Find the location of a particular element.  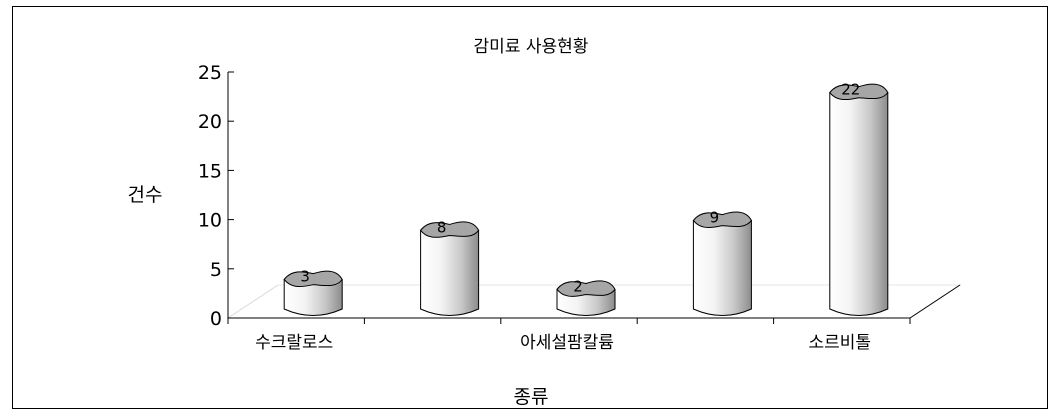

bar-value-label: 9 is located at coordinates (715, 217).